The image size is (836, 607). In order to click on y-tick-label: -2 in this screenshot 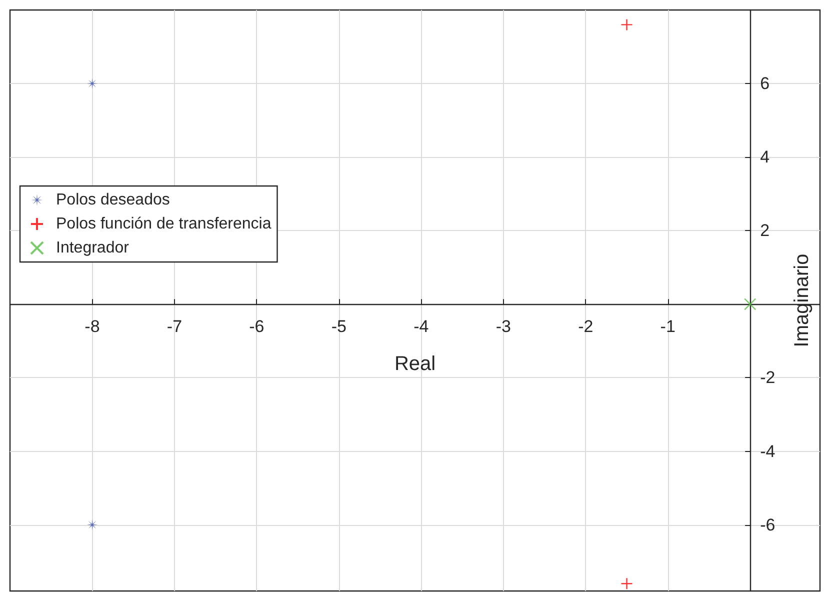, I will do `click(768, 378)`.